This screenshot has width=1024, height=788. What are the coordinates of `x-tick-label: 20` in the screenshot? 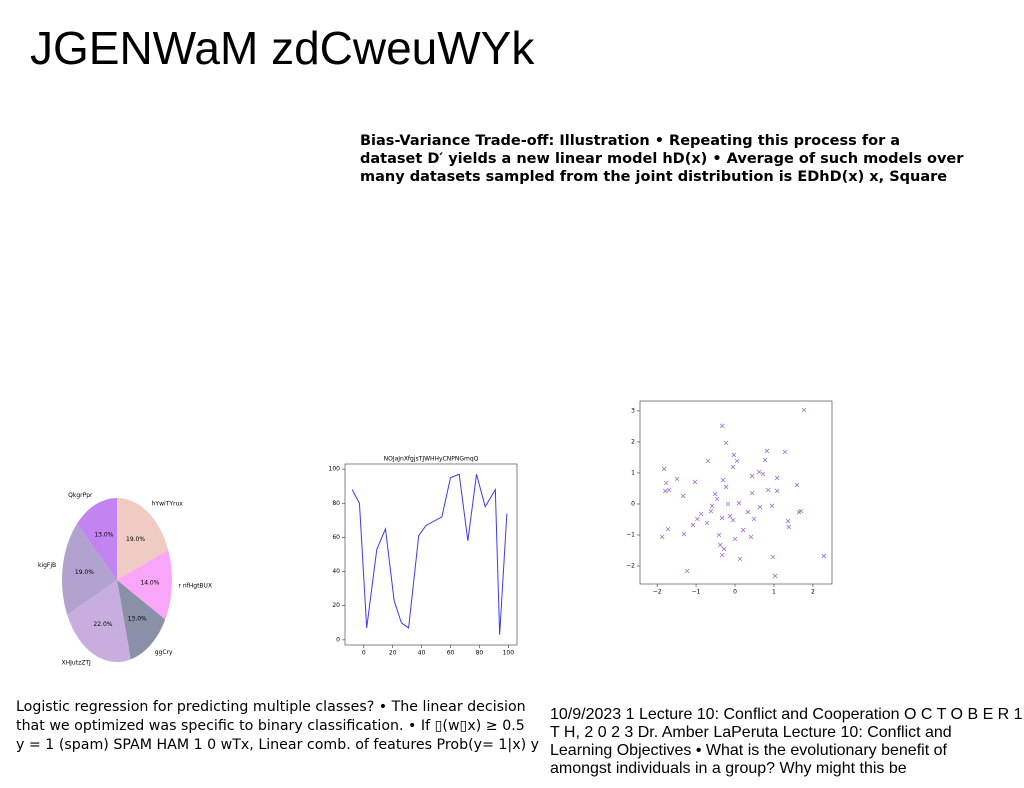 It's located at (393, 653).